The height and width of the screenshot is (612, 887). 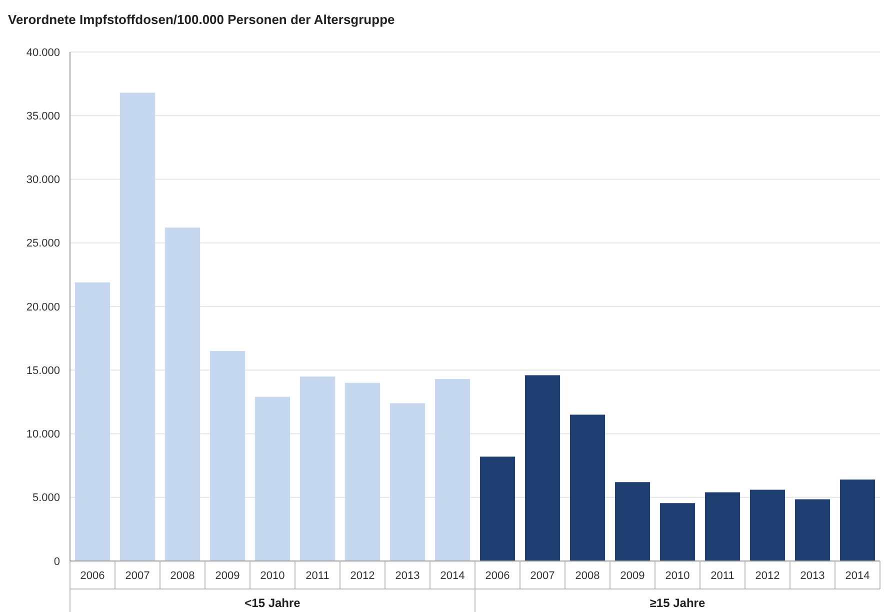 I want to click on y-tick-label: 15.000, so click(x=43, y=370).